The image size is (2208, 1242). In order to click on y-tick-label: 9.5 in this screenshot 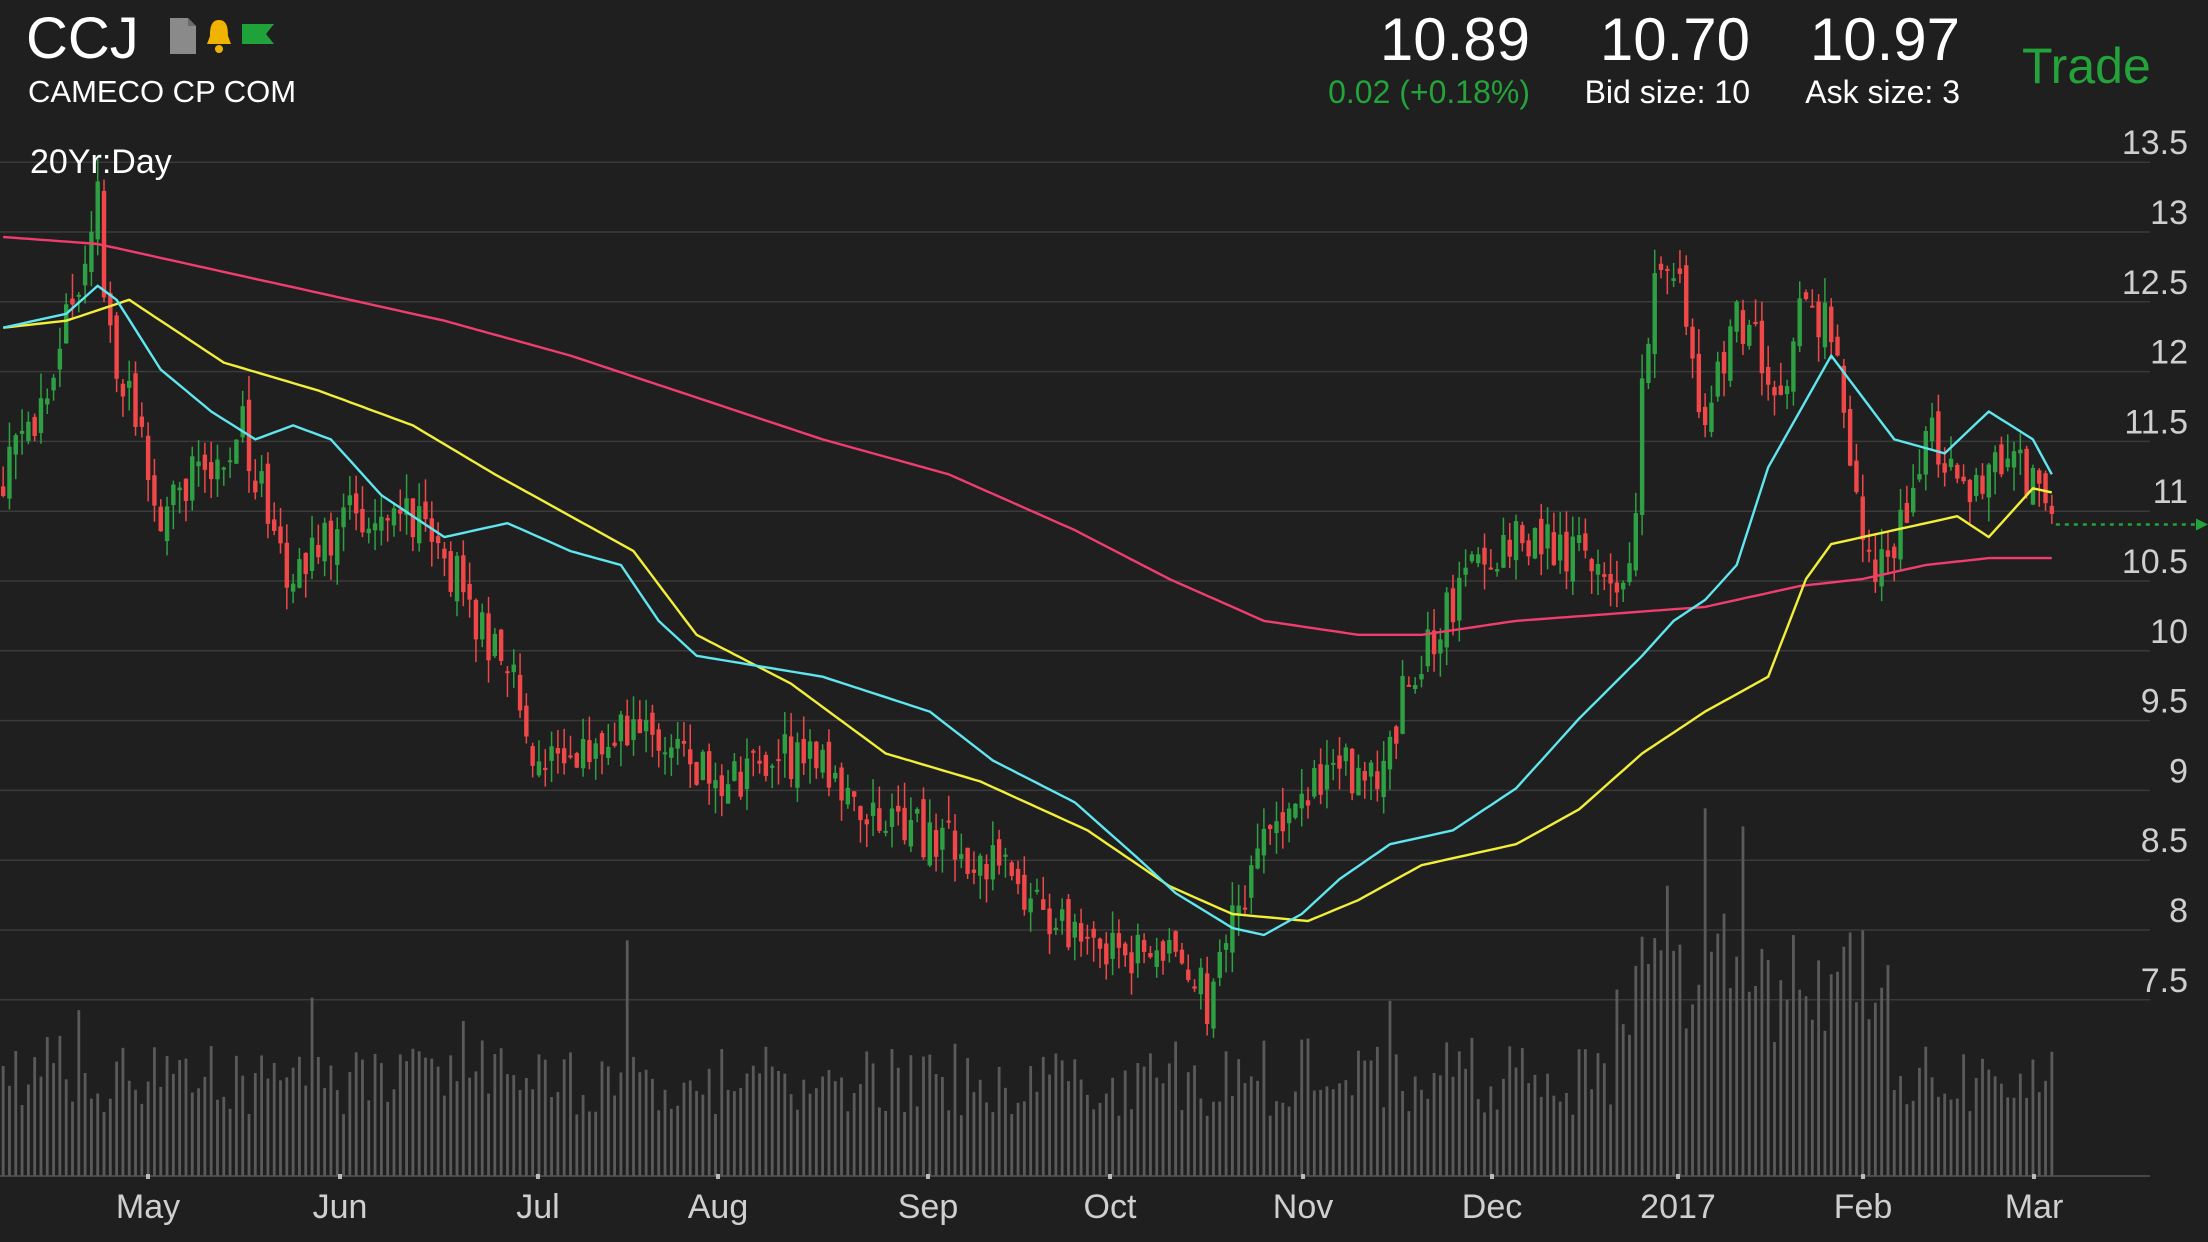, I will do `click(2164, 702)`.